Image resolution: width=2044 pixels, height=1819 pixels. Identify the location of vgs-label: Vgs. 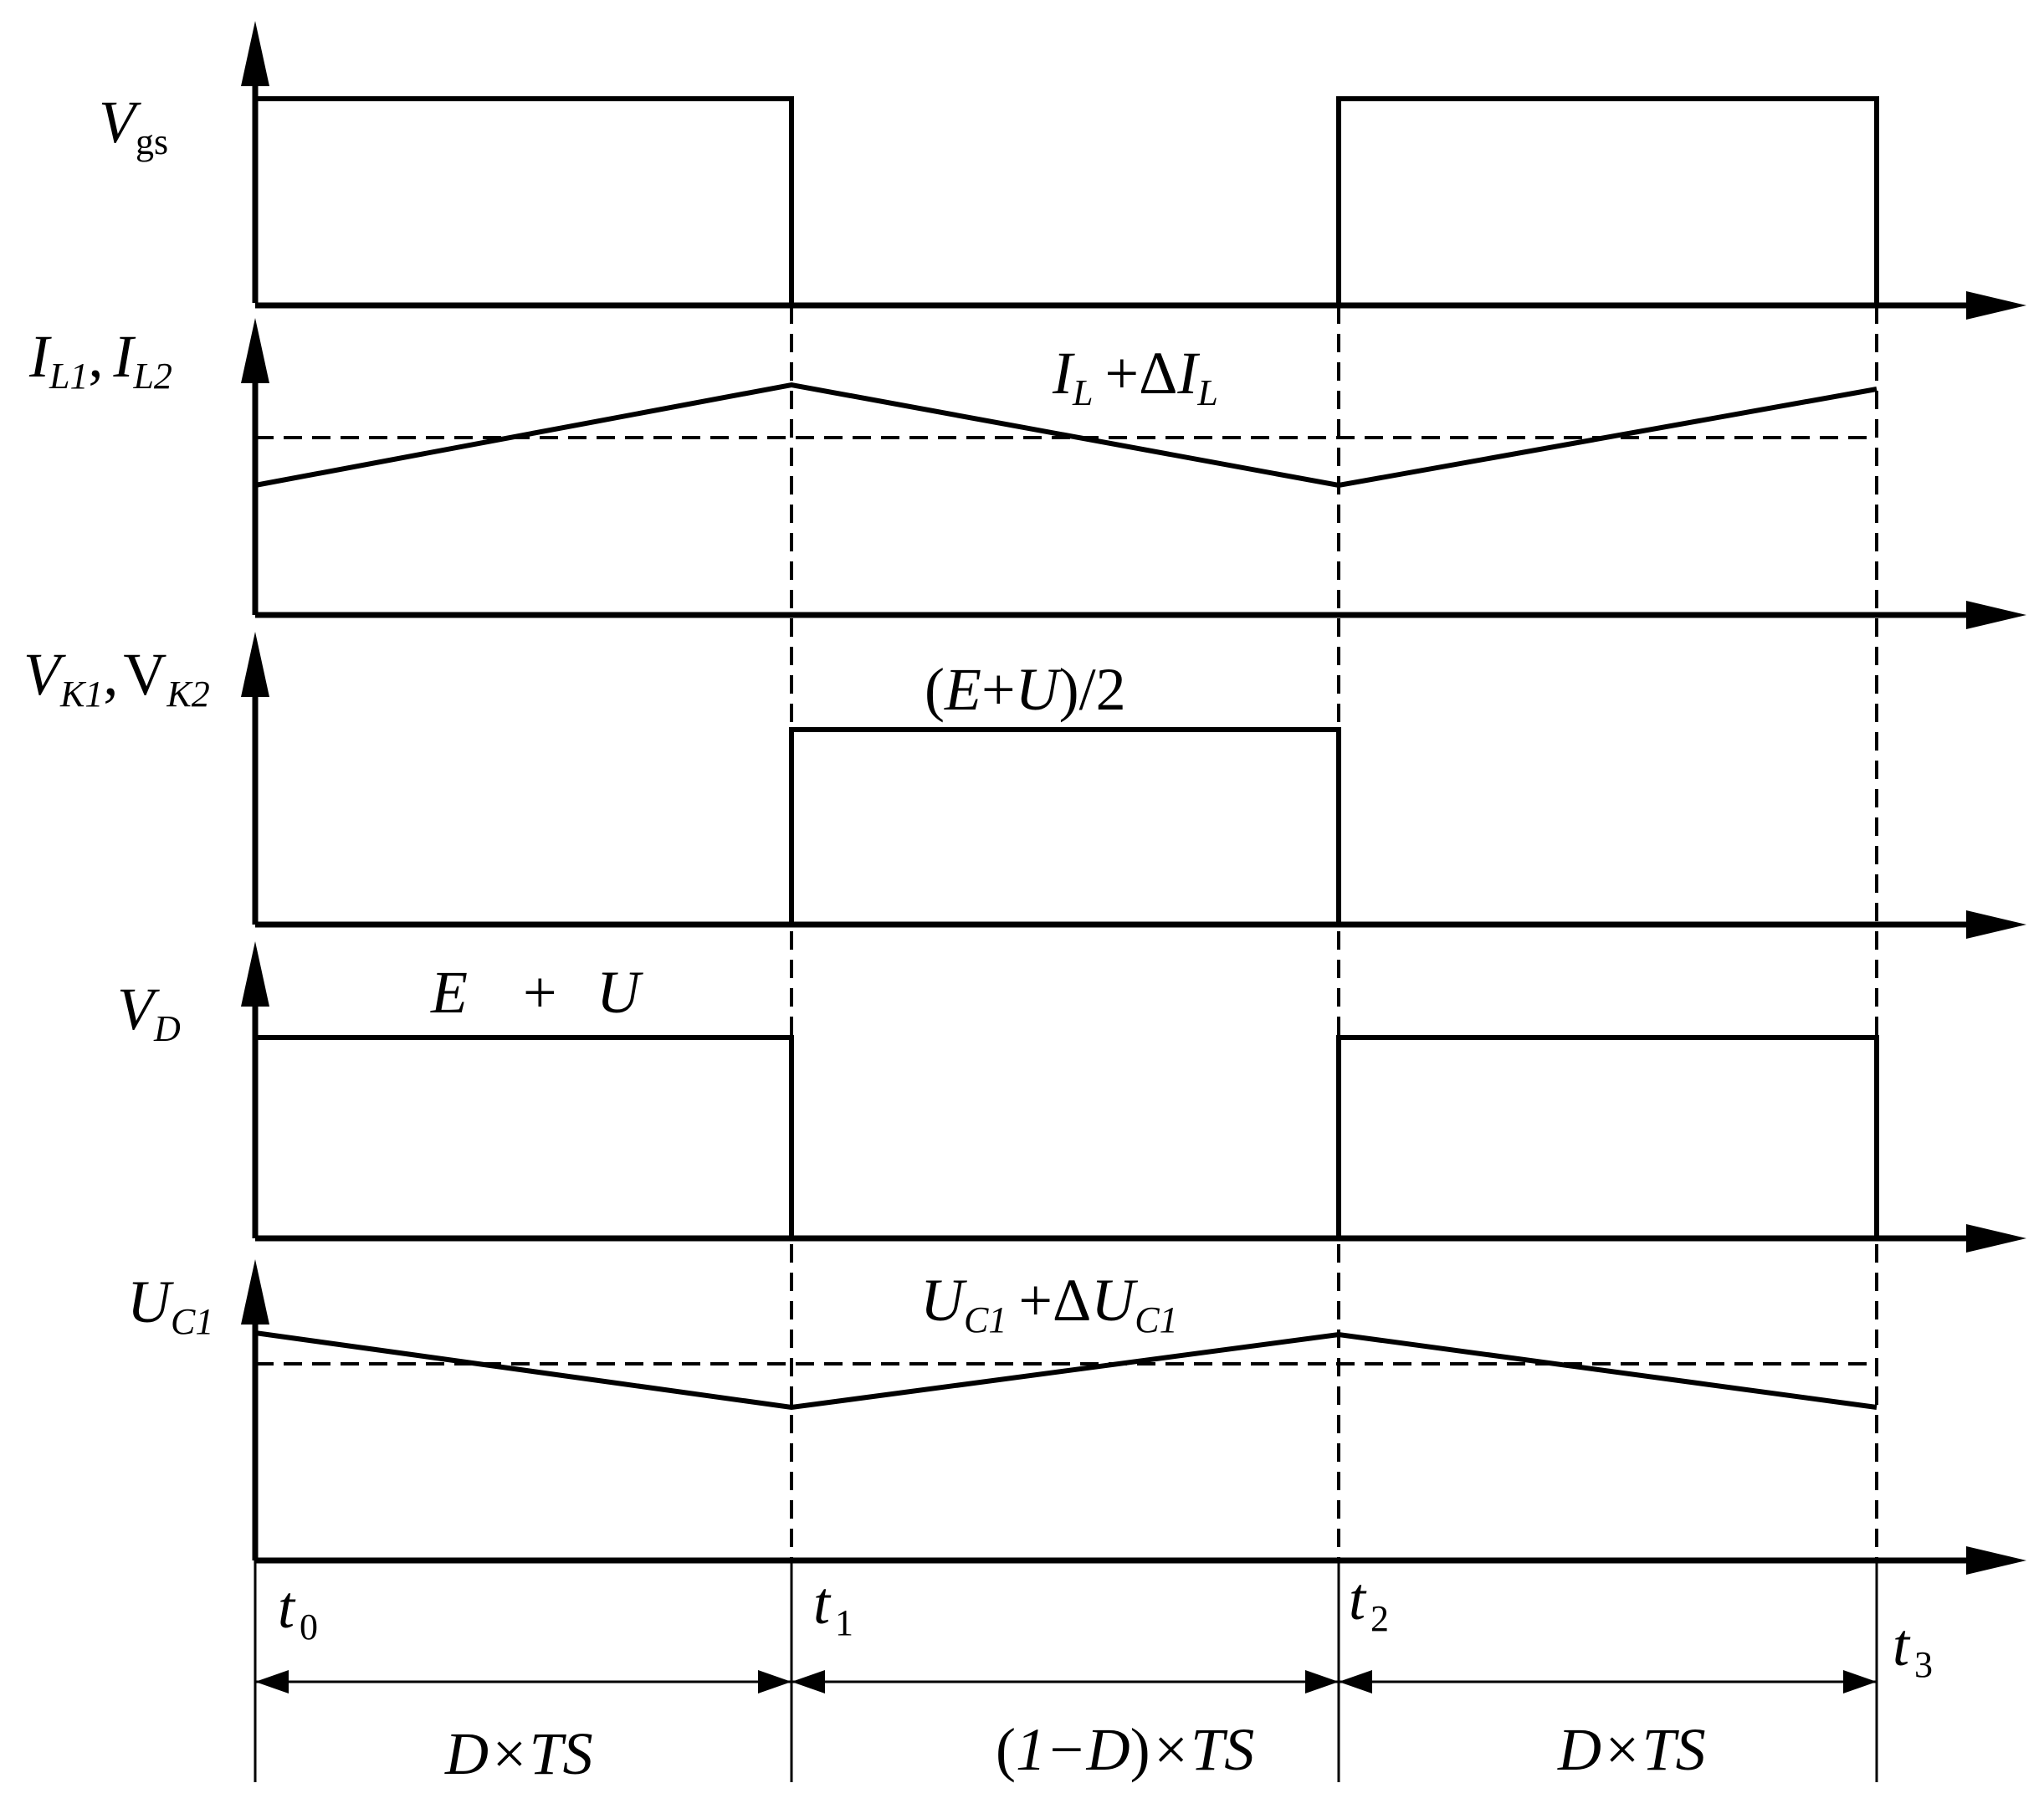
(133, 126).